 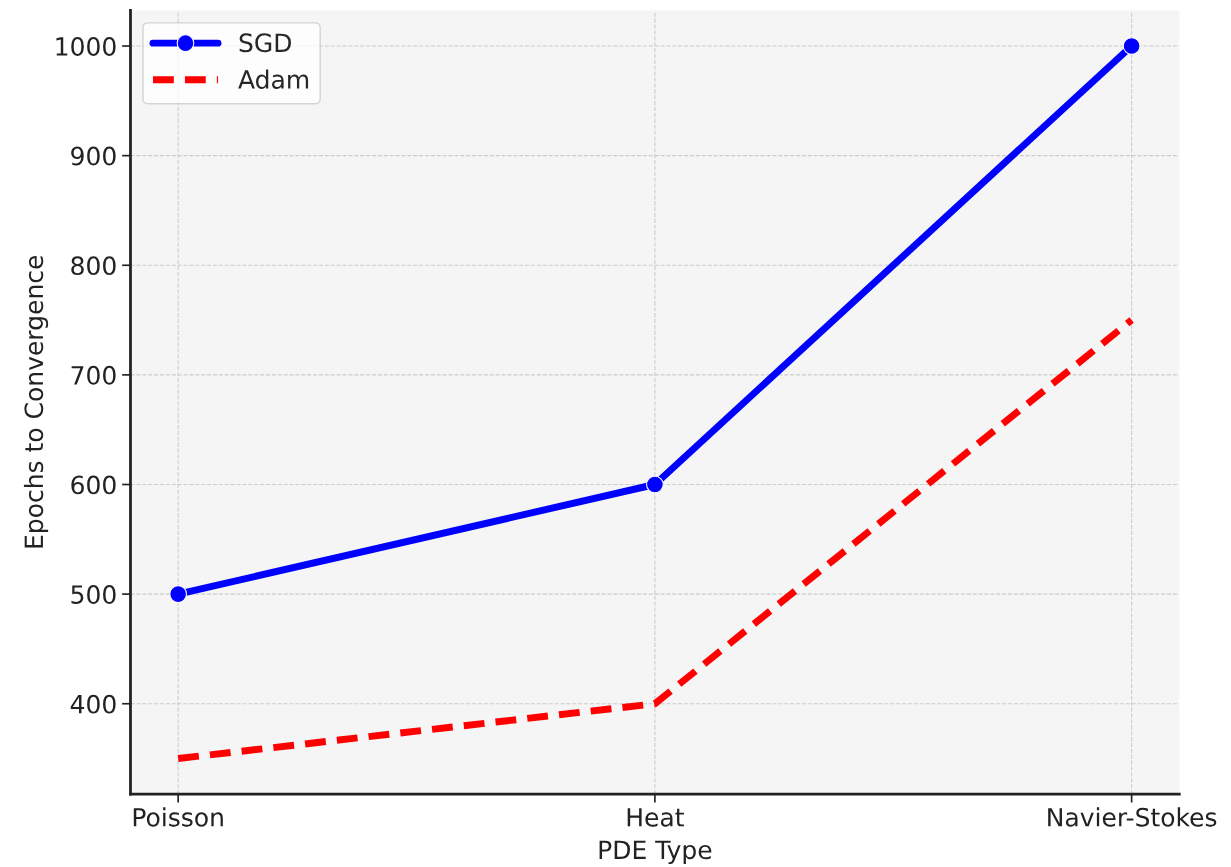 What do you see at coordinates (1132, 817) in the screenshot?
I see `x-tick-label: Navier-Stokes` at bounding box center [1132, 817].